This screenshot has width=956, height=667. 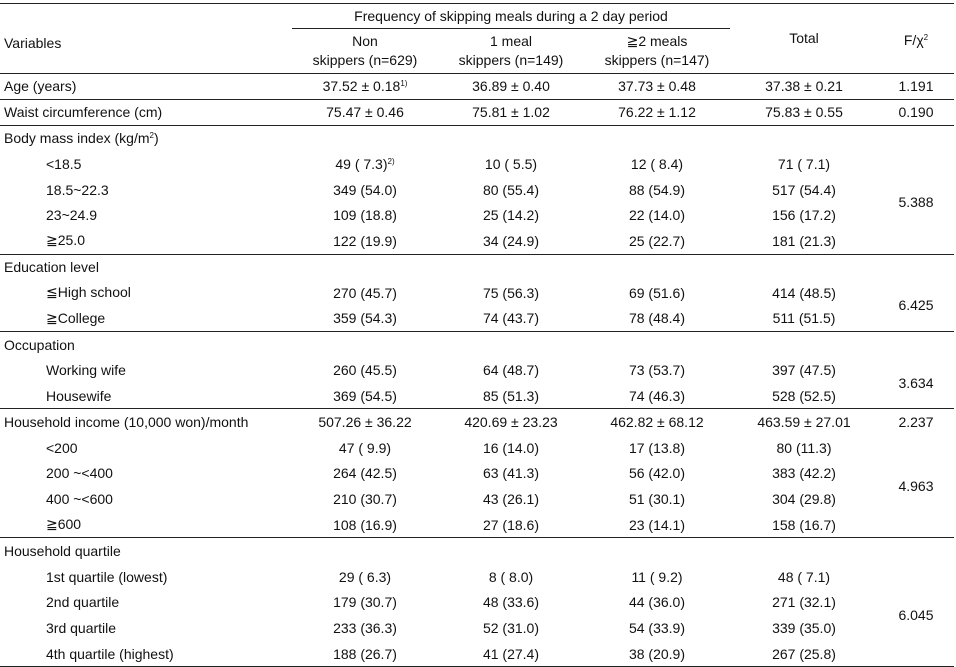 What do you see at coordinates (804, 318) in the screenshot?
I see `cell-total: 511 (51.5)` at bounding box center [804, 318].